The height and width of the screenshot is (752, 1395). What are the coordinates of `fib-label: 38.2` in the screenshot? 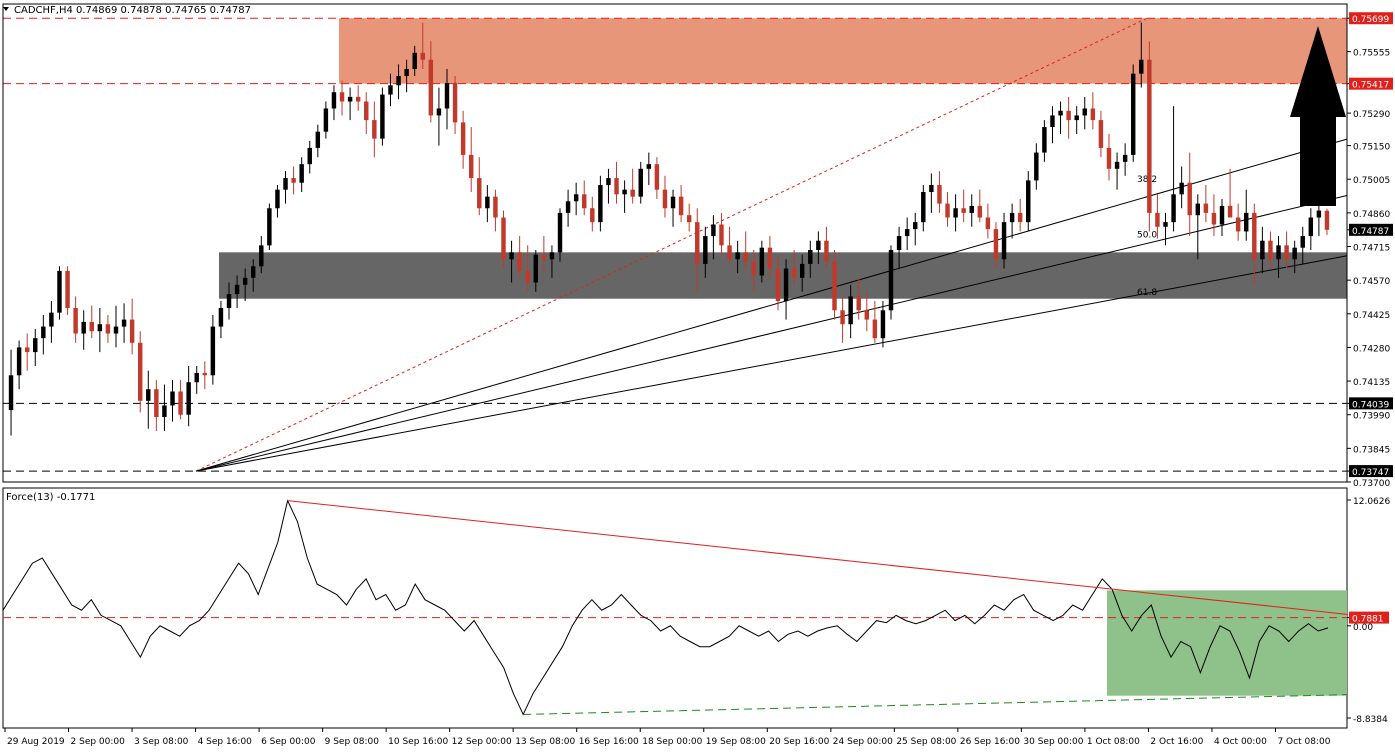 It's located at (1147, 180).